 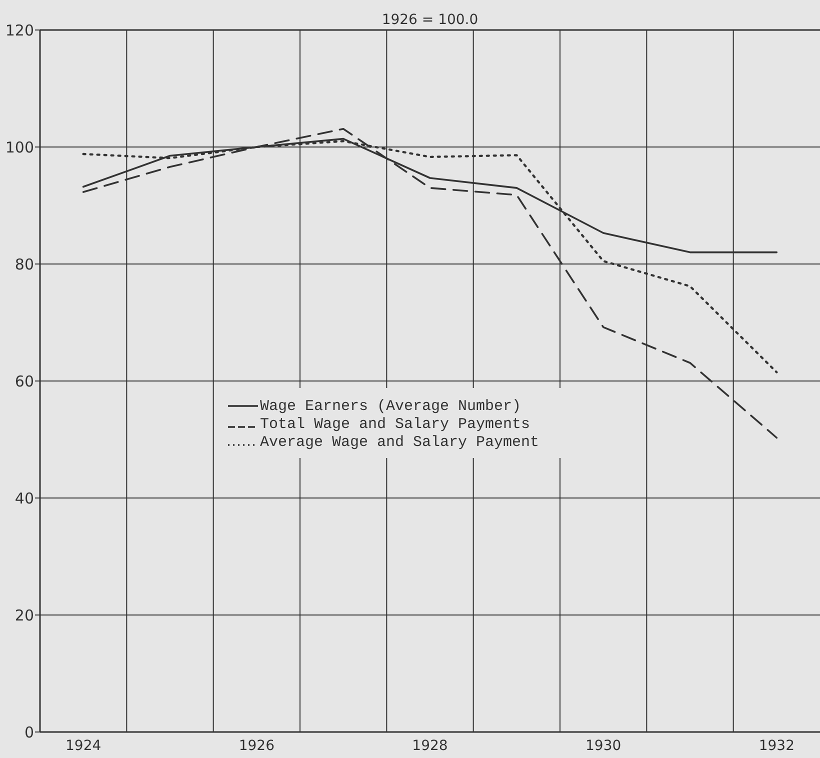 I want to click on legend-label: Total Wage and Salary Payments, so click(x=395, y=424).